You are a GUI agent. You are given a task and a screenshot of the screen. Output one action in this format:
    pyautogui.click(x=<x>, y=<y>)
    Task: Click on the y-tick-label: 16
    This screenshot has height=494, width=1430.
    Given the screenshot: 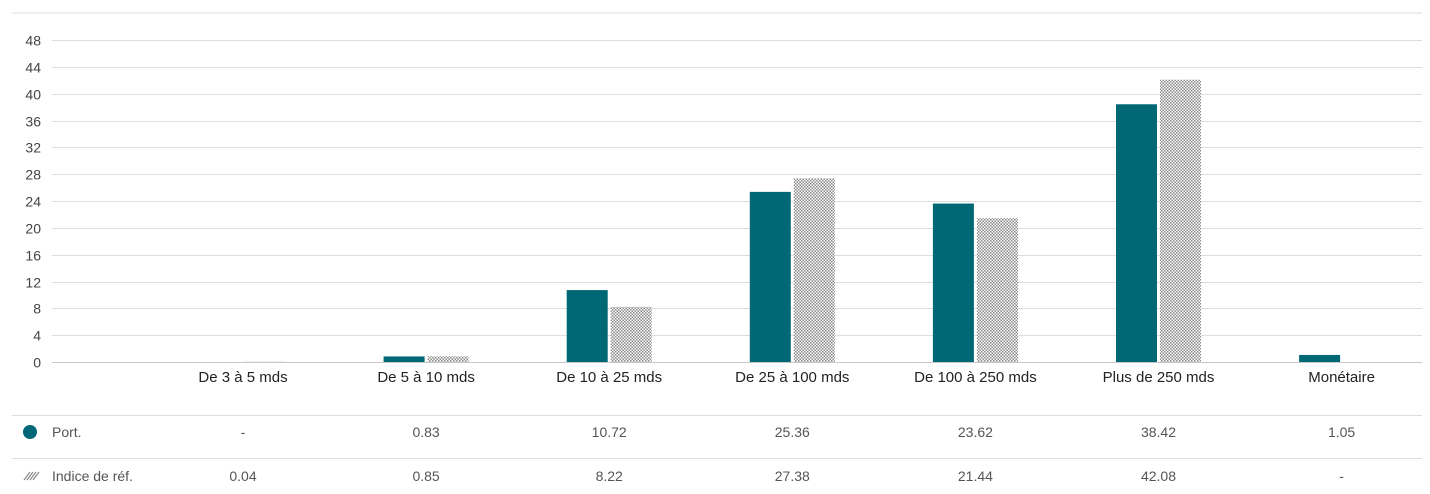 What is the action you would take?
    pyautogui.click(x=33, y=256)
    